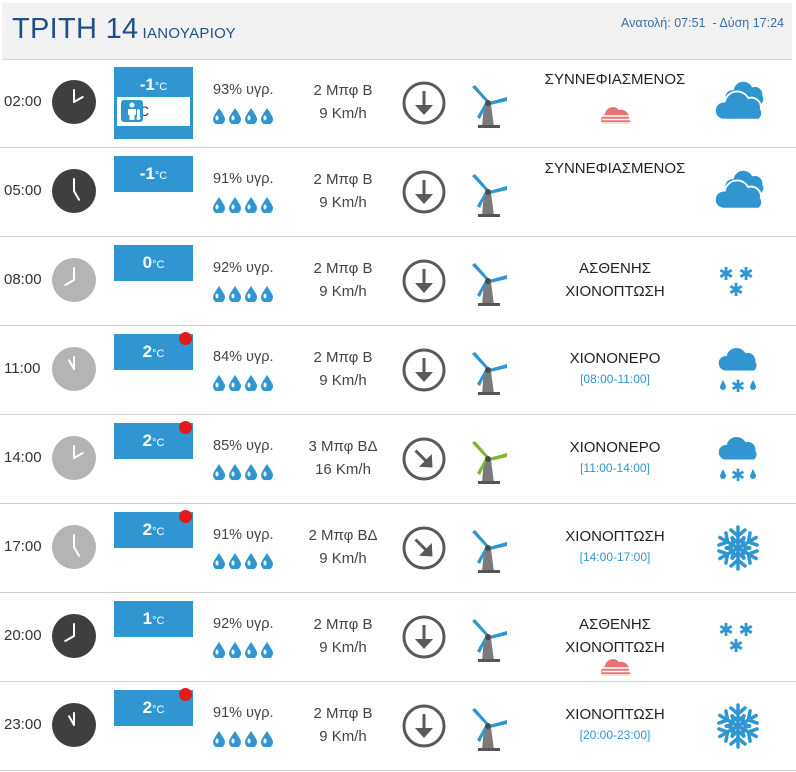 The height and width of the screenshot is (772, 796). I want to click on time-label: 11:00, so click(22, 368).